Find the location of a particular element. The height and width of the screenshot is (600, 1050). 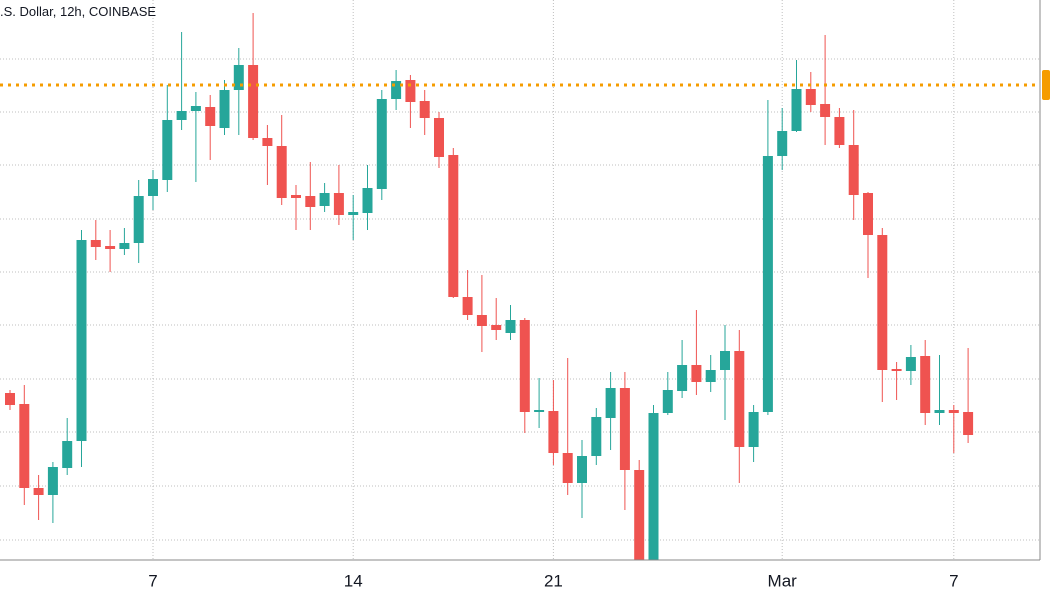

x-tick-label: 14 is located at coordinates (353, 580).